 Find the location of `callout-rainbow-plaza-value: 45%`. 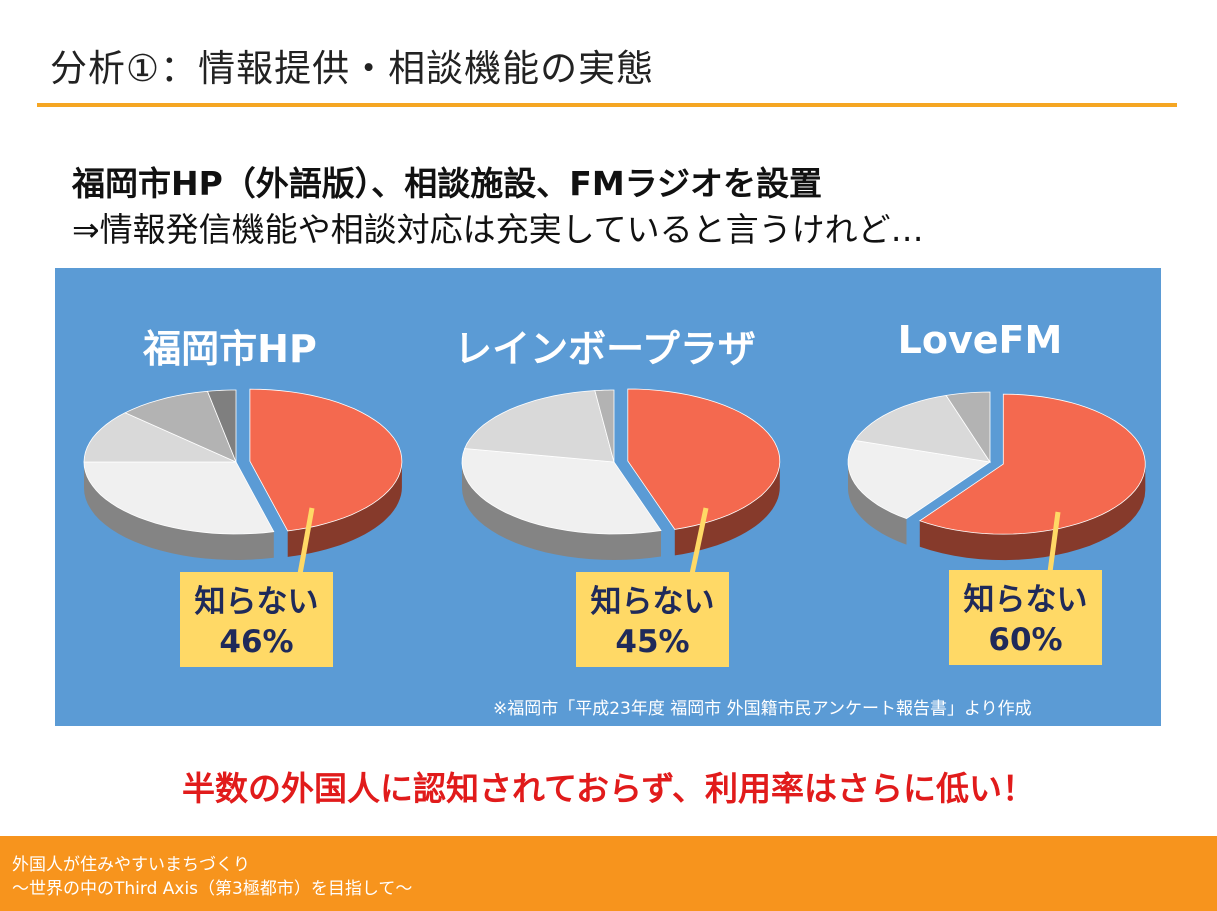

callout-rainbow-plaza-value: 45% is located at coordinates (652, 642).